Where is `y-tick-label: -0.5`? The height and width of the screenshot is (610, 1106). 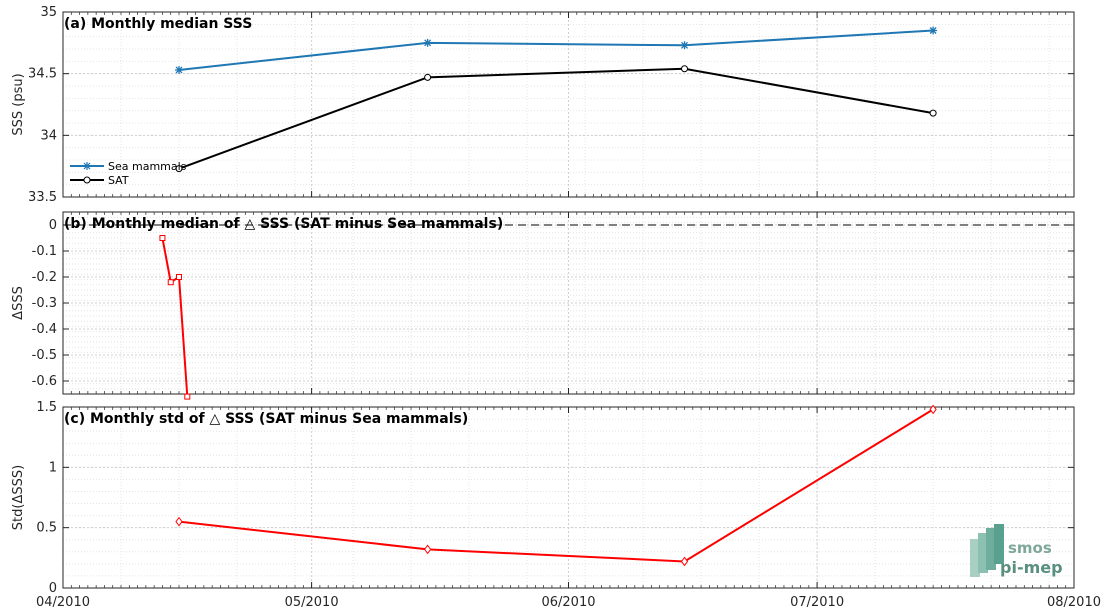 y-tick-label: -0.5 is located at coordinates (44, 355).